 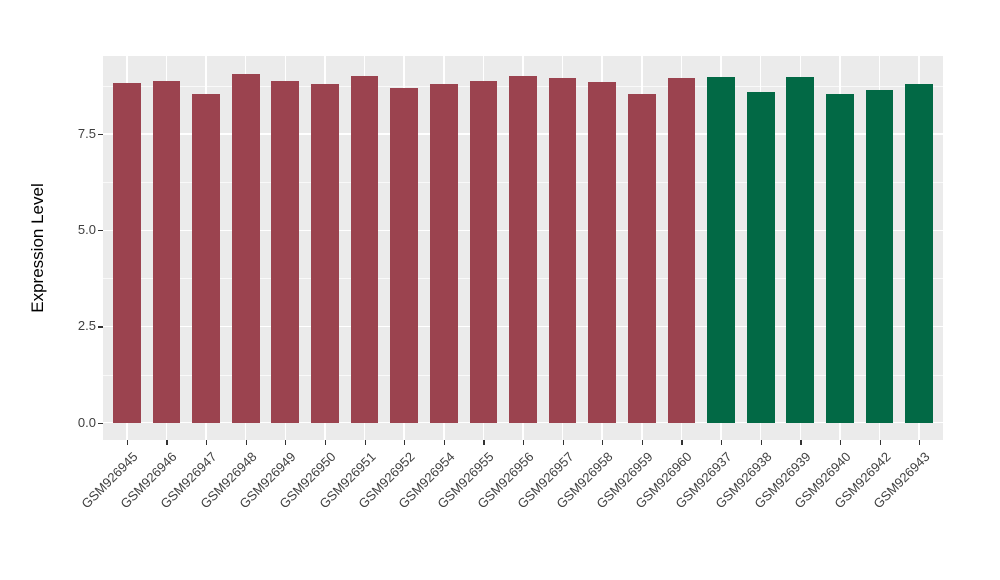 What do you see at coordinates (37, 248) in the screenshot?
I see `y-axis-title: Expression Level` at bounding box center [37, 248].